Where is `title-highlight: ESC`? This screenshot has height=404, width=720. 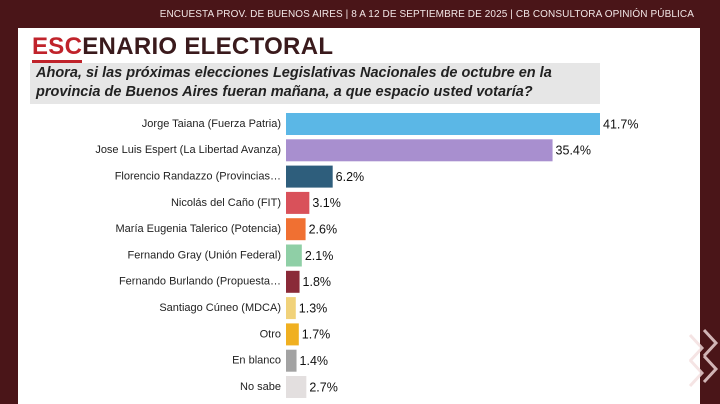 title-highlight: ESC is located at coordinates (57, 48).